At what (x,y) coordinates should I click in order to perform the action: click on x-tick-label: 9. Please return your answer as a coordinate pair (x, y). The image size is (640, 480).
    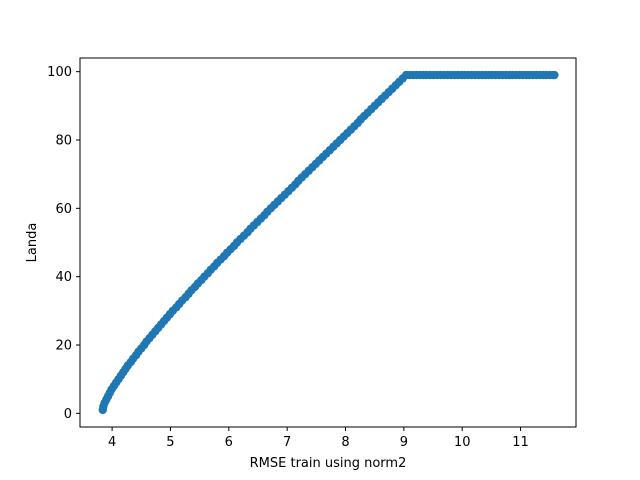
    Looking at the image, I should click on (404, 442).